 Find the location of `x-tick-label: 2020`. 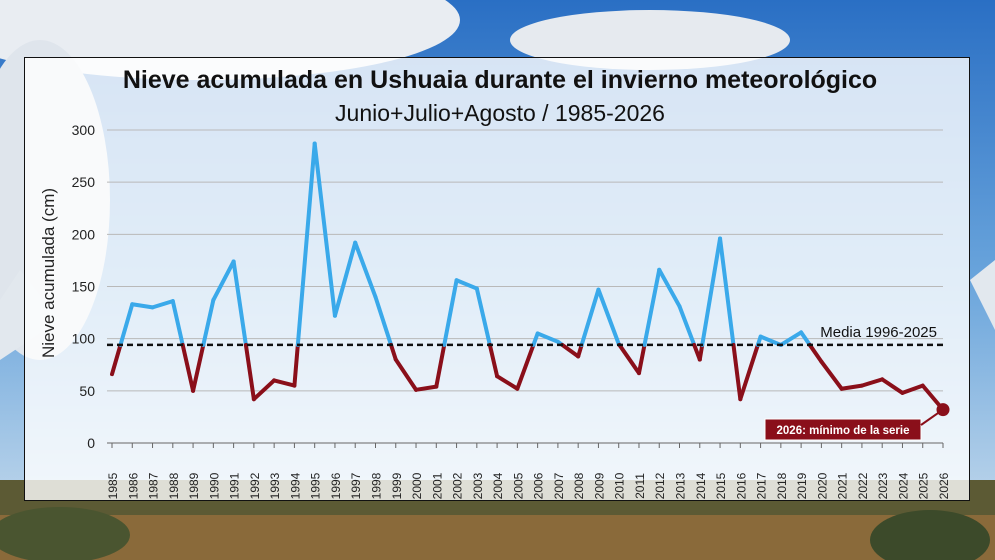

x-tick-label: 2020 is located at coordinates (822, 485).